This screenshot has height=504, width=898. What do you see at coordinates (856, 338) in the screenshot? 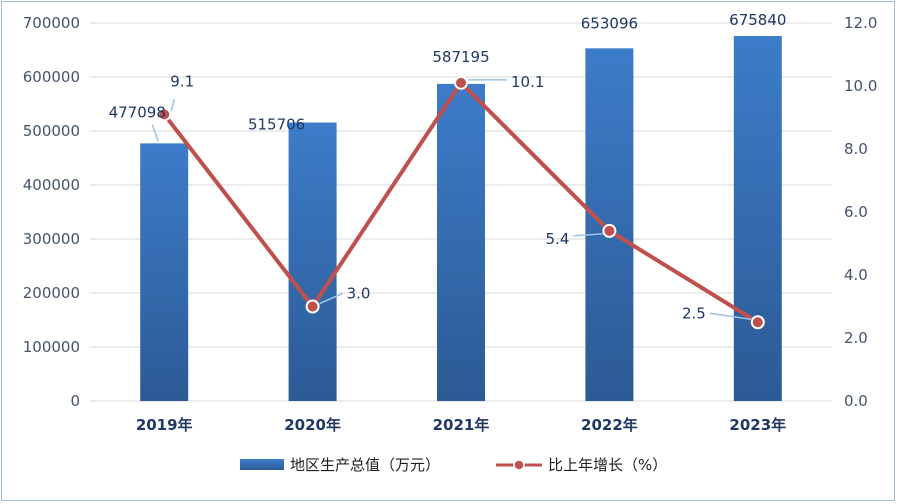
I see `y-right-tick-label: 2.0` at bounding box center [856, 338].